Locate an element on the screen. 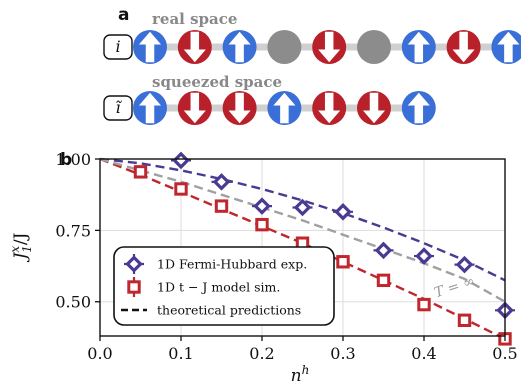 This screenshot has width=521, height=385. real-space-chain: i is located at coordinates (312, 47).